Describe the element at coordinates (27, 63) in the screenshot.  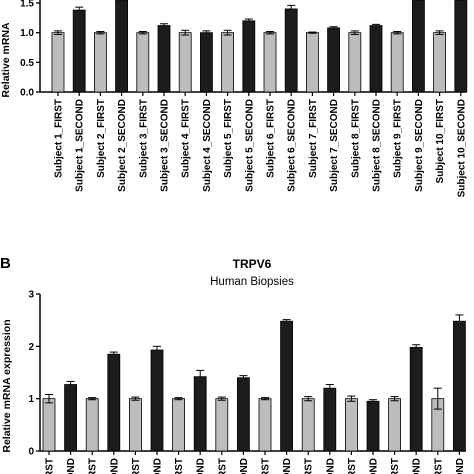
I see `a-y-tick-label: 0.5` at that location.